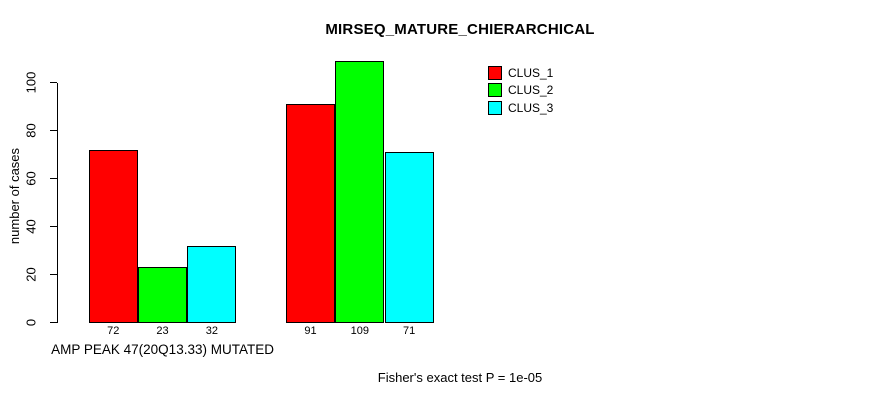 Image resolution: width=890 pixels, height=400 pixels. I want to click on bar-clus_3-group2, so click(409, 238).